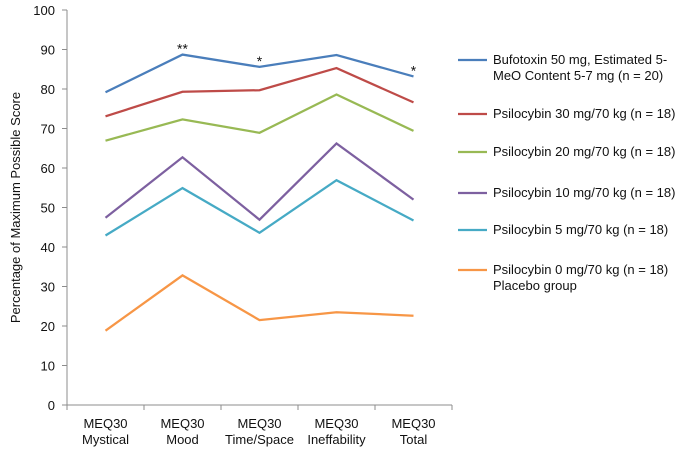 Image resolution: width=699 pixels, height=463 pixels. I want to click on y-axis-title-group: Percentage of Maximum Possible Score, so click(15, 207).